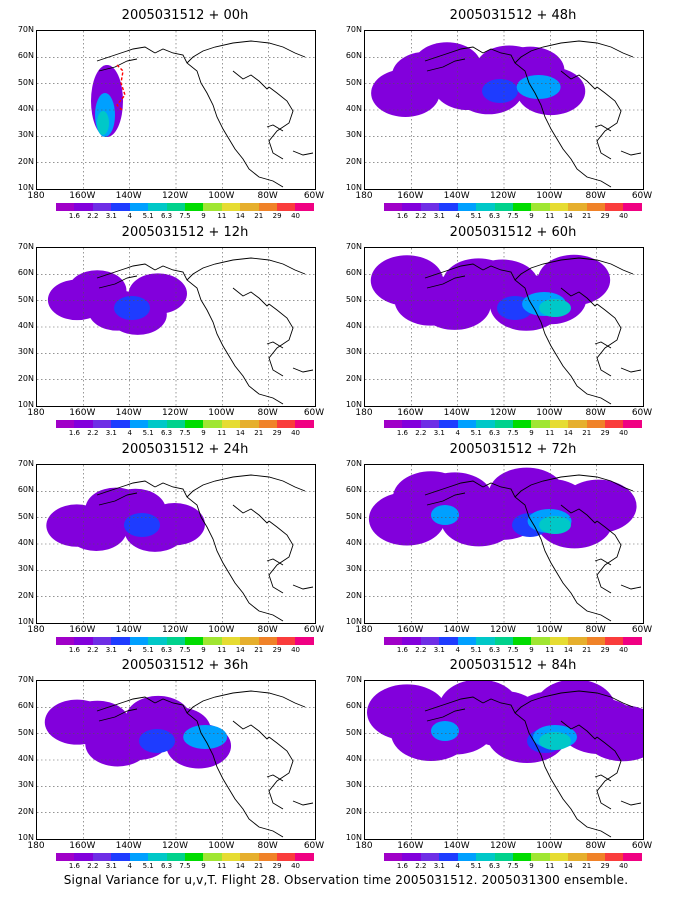 The width and height of the screenshot is (692, 900). I want to click on colorbar-label: 21, so click(587, 433).